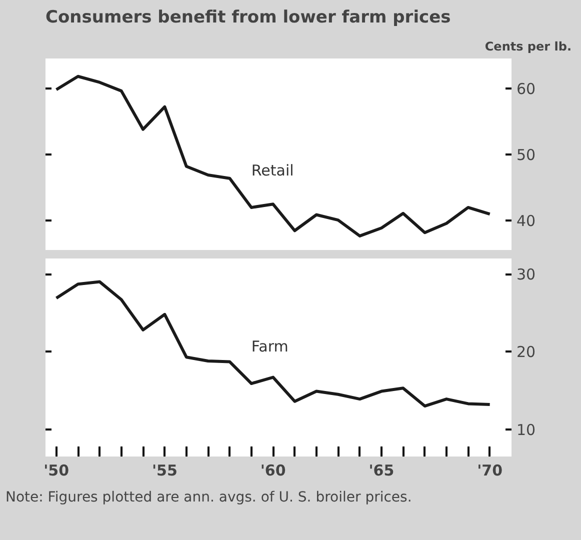 This screenshot has height=540, width=581. I want to click on y-tick-label: 30, so click(526, 275).